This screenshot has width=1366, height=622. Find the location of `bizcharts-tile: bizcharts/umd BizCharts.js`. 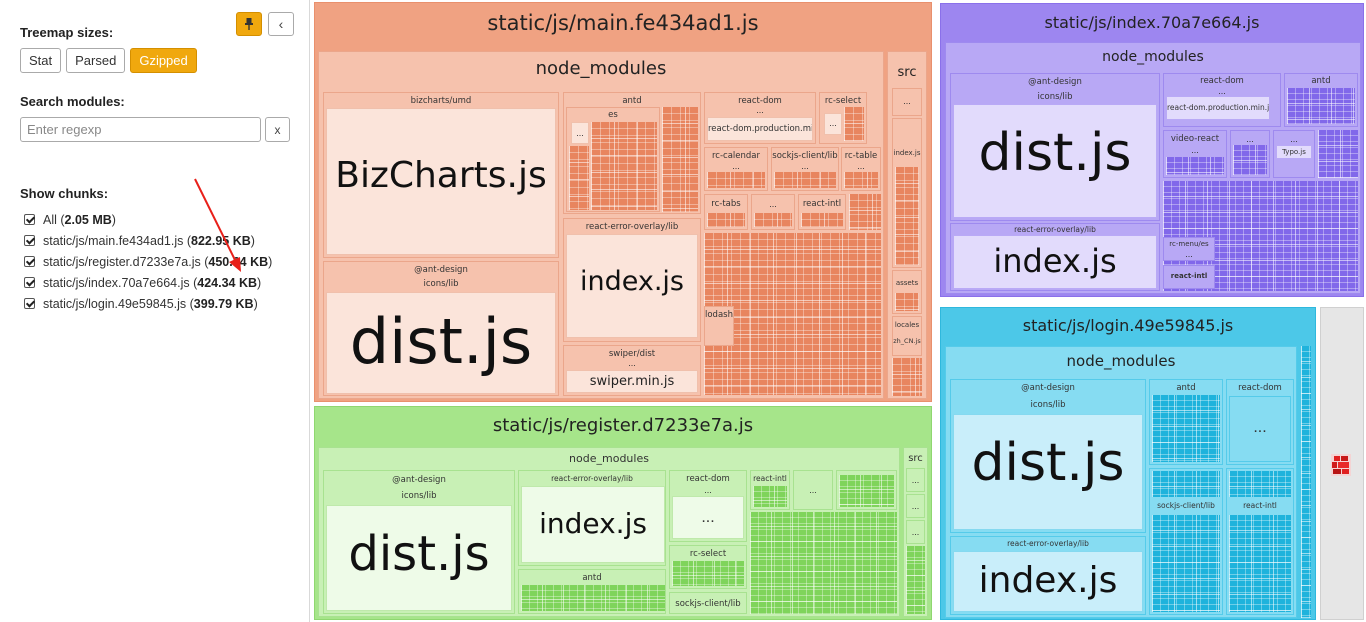

bizcharts-tile: bizcharts/umd BizCharts.js is located at coordinates (441, 175).